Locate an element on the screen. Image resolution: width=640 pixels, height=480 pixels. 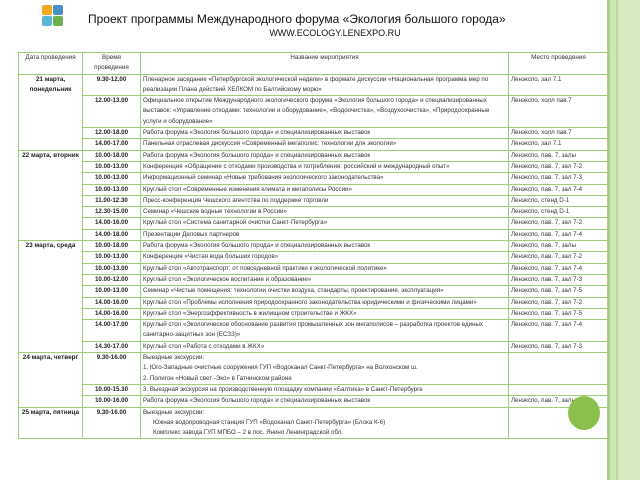
event-time: 14.30-17.00 is located at coordinates (111, 347).